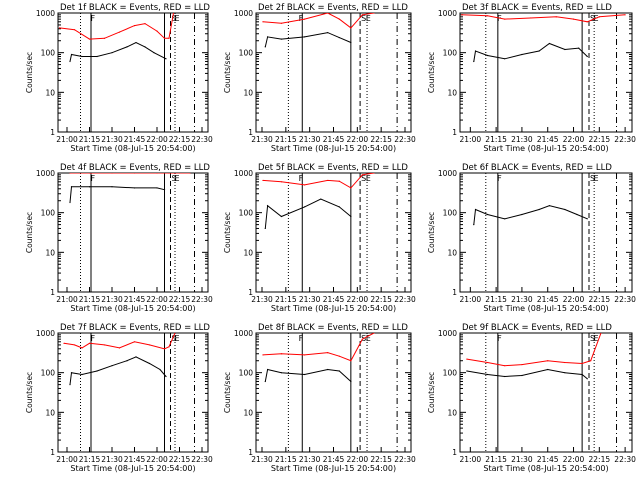  What do you see at coordinates (595, 178) in the screenshot?
I see `marker-label: E` at bounding box center [595, 178].